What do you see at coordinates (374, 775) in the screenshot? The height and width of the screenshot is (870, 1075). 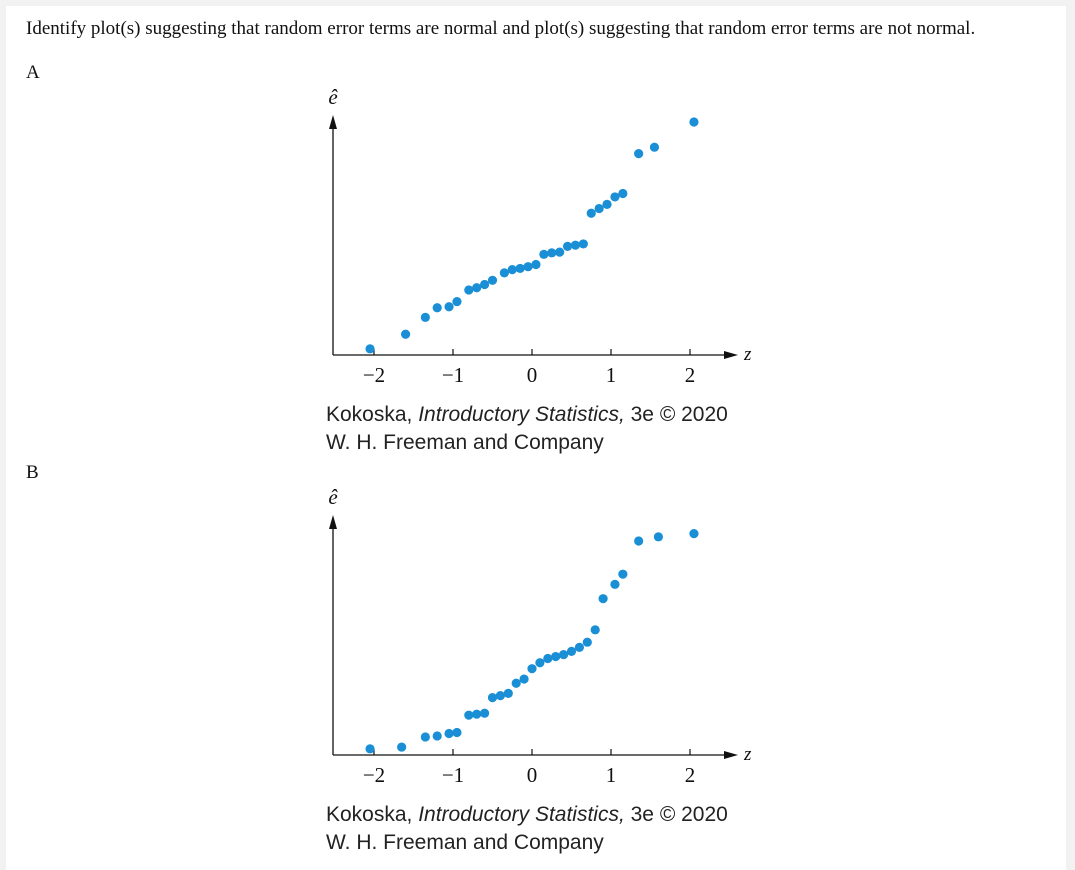 I see `x-tick-label-b: −2` at bounding box center [374, 775].